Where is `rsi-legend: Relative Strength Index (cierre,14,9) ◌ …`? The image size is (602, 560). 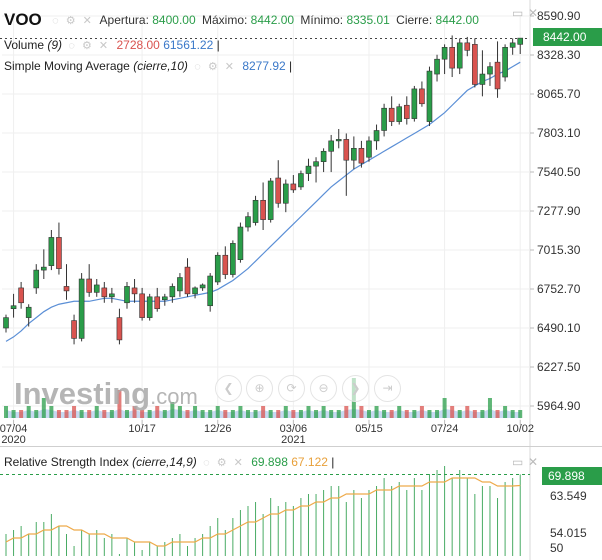
rsi-legend: Relative Strength Index (cierre,14,9) ◌ … is located at coordinates (169, 462).